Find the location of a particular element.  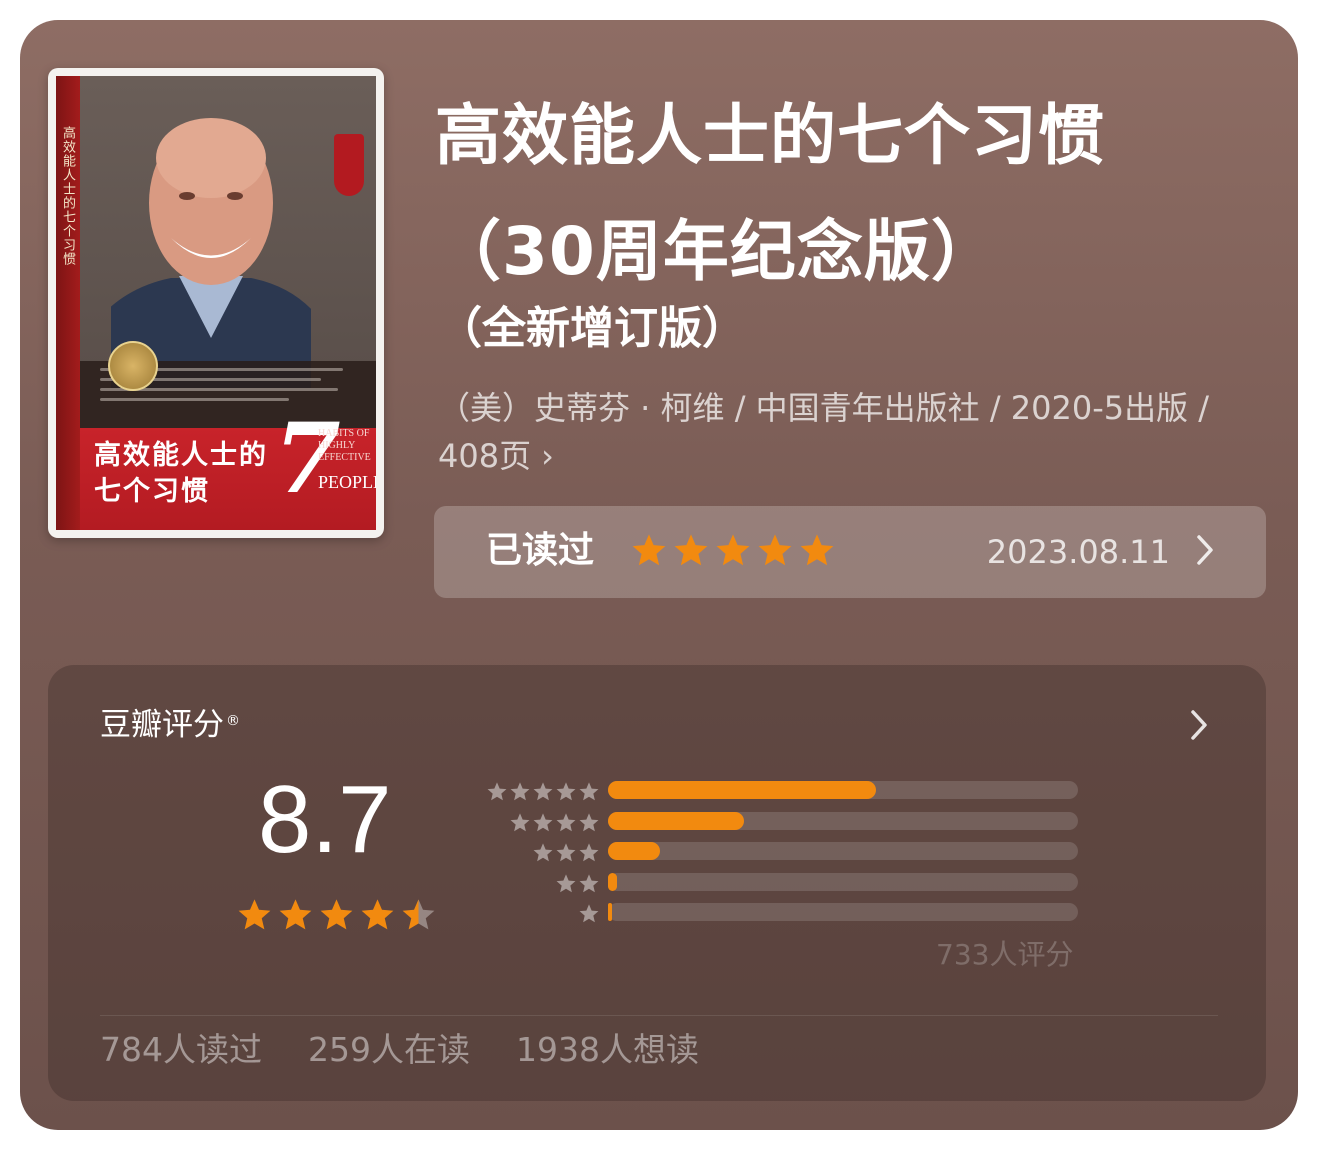

book-subtitle: （全新增订版） is located at coordinates (592, 328).